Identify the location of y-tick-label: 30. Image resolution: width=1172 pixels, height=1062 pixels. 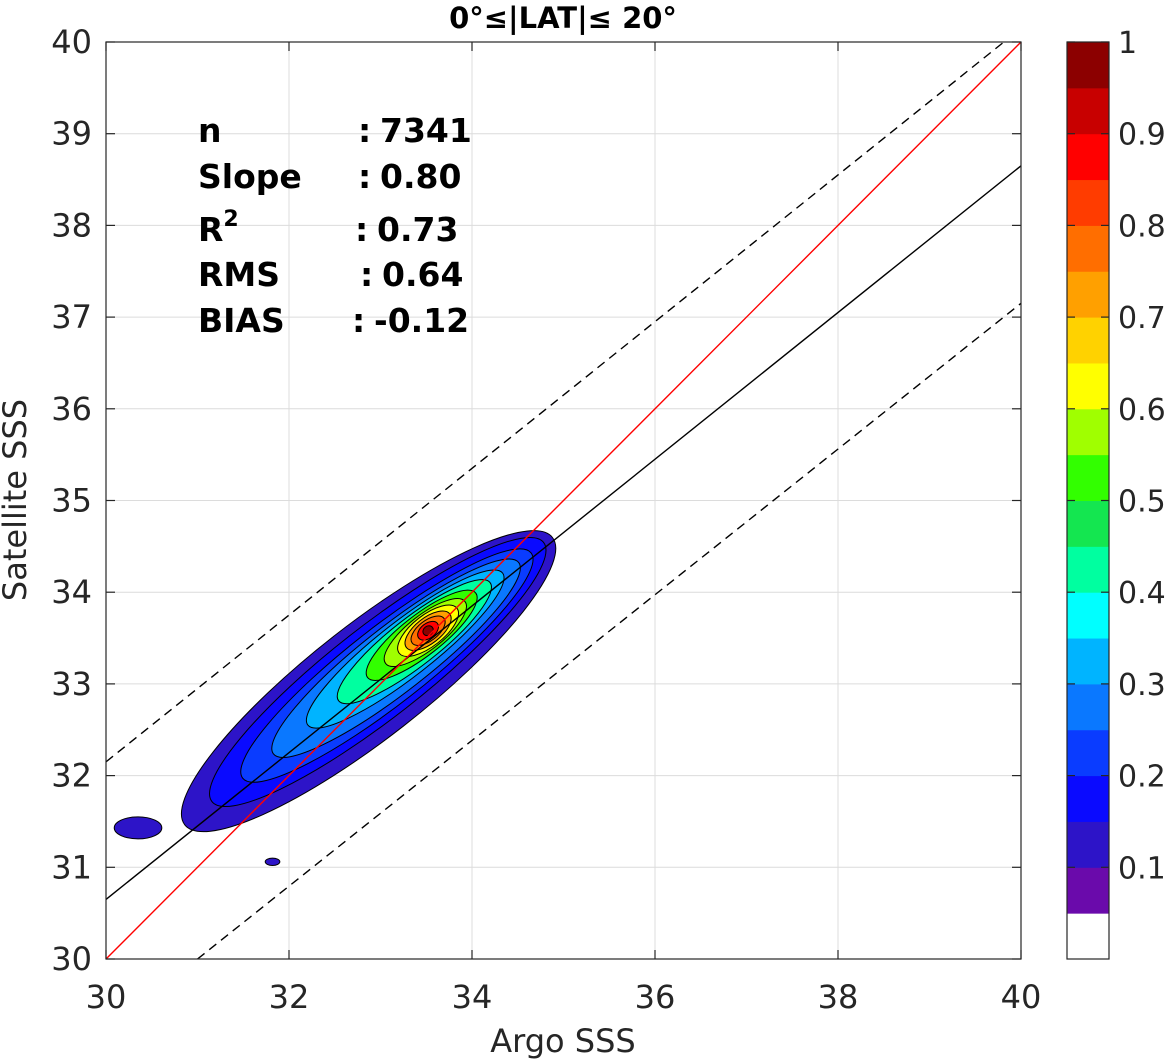
(71, 959).